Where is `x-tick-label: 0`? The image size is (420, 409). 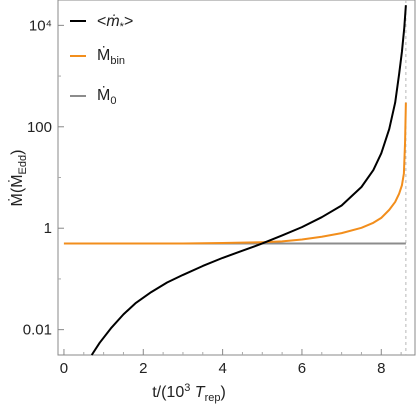
x-tick-label: 0 is located at coordinates (64, 368).